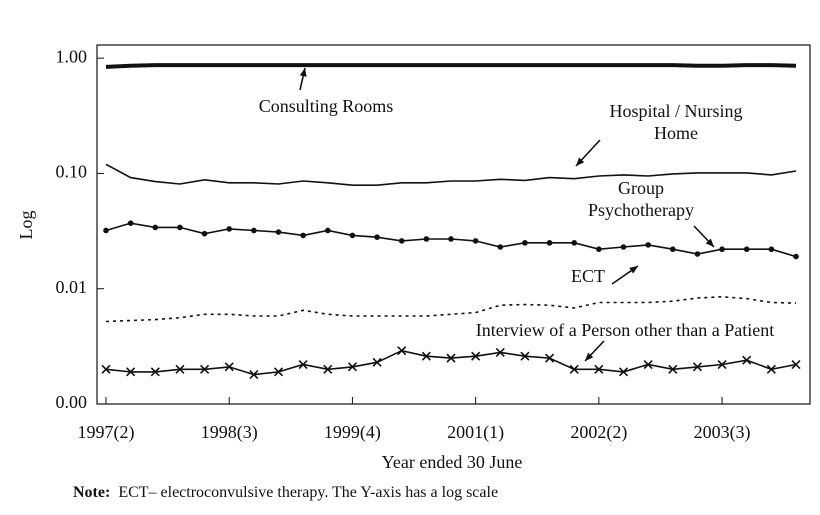  Describe the element at coordinates (641, 210) in the screenshot. I see `annotation-line: Psychotherapy` at that location.